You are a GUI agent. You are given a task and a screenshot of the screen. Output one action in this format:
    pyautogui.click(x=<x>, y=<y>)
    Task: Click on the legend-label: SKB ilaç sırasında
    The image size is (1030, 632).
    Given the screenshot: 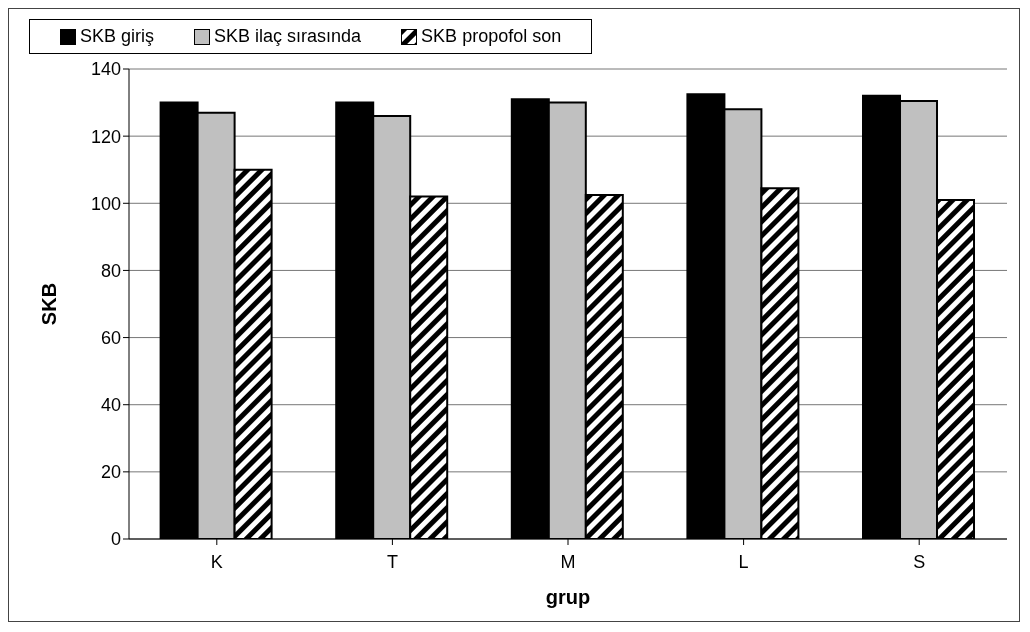 What is the action you would take?
    pyautogui.click(x=287, y=36)
    